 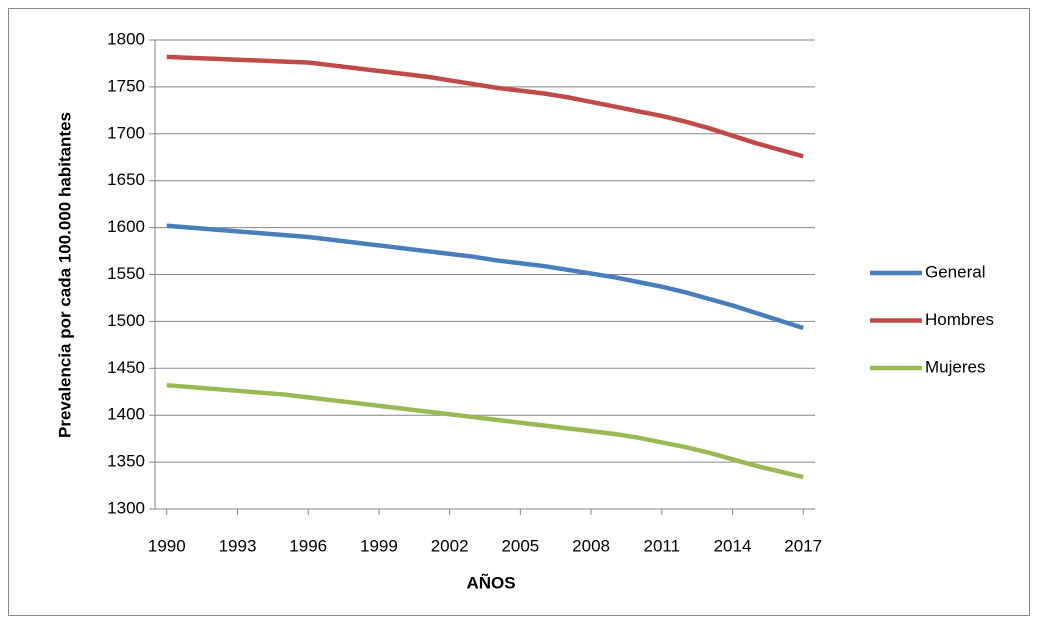 What do you see at coordinates (126, 273) in the screenshot?
I see `y-tick-label: 1550` at bounding box center [126, 273].